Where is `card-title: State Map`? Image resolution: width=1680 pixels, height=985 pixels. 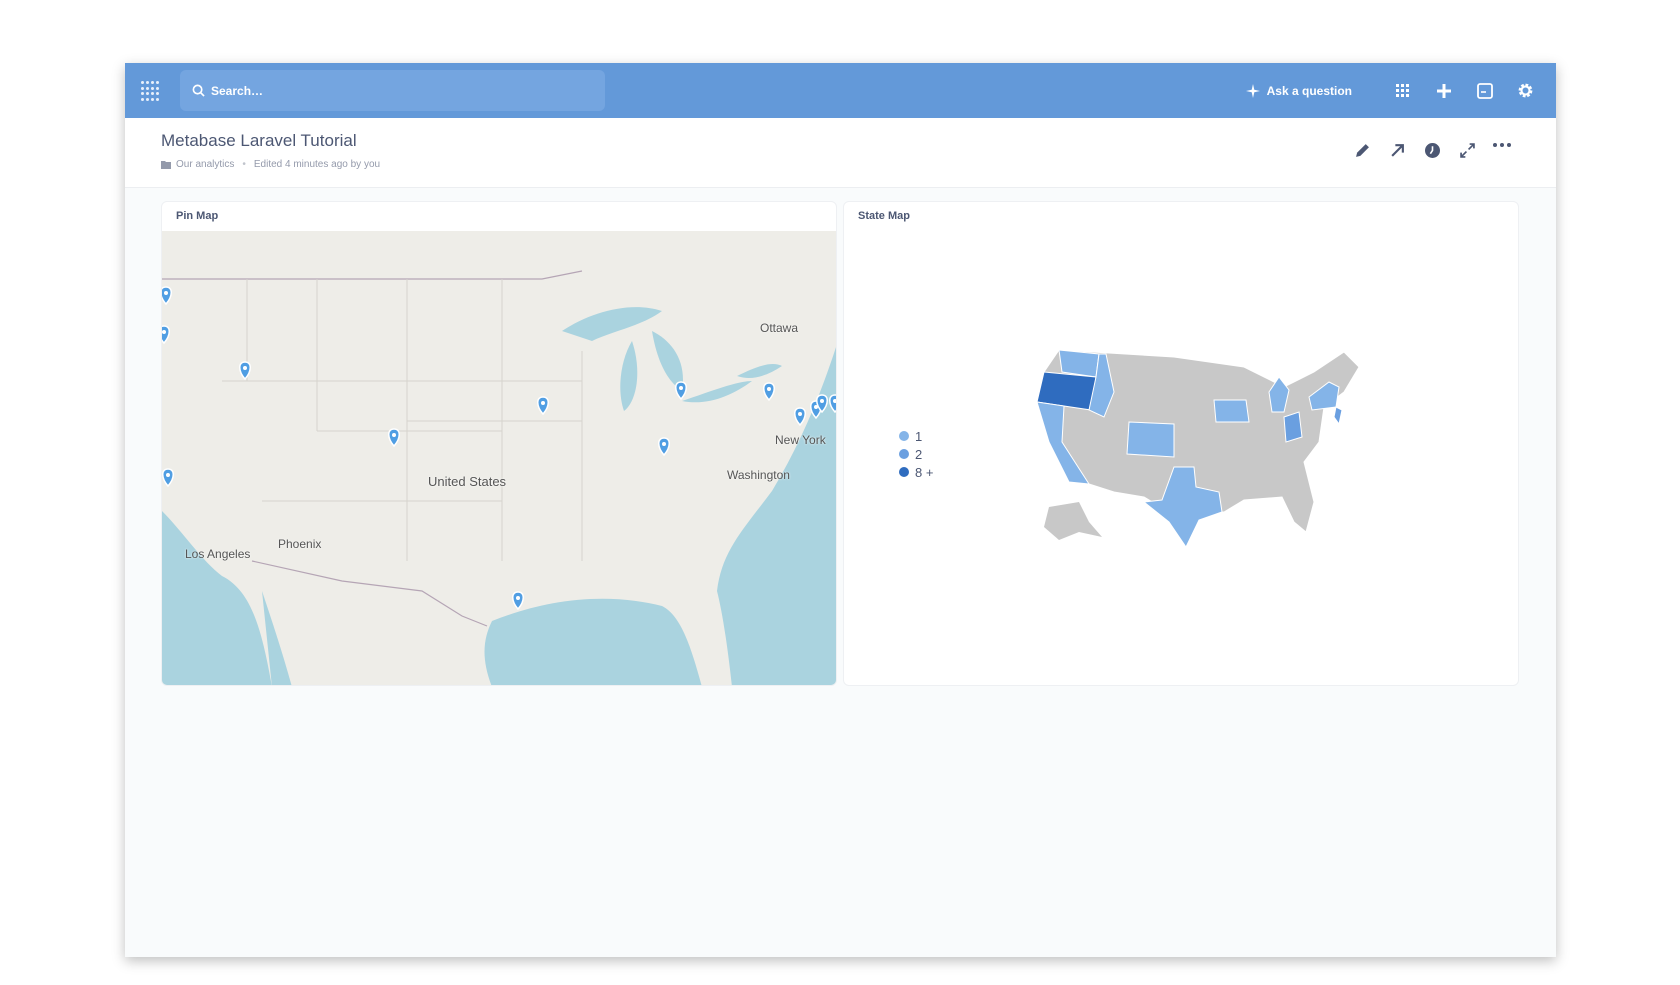 card-title: State Map is located at coordinates (884, 216).